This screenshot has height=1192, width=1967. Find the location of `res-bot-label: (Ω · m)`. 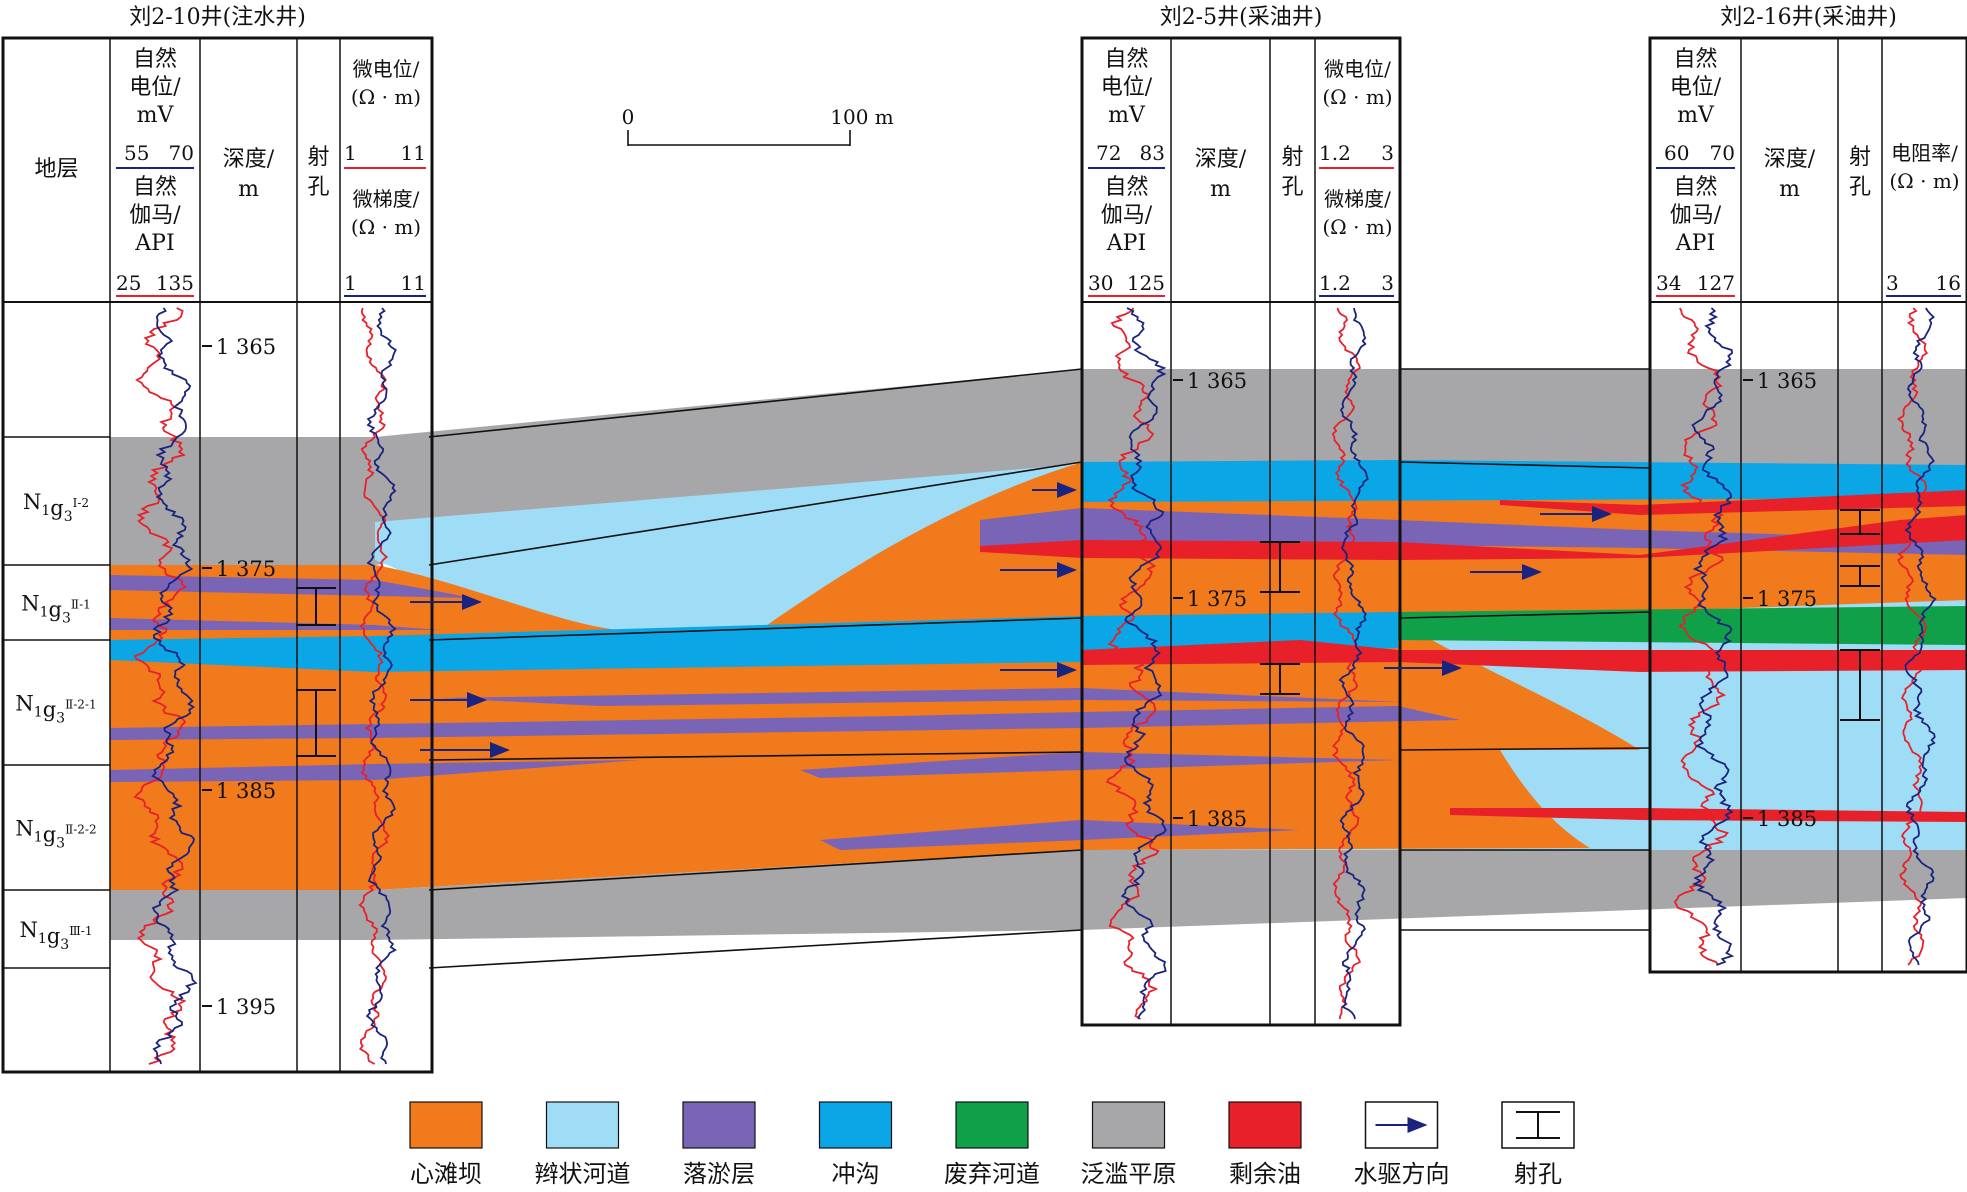

res-bot-label: (Ω · m) is located at coordinates (1357, 227).